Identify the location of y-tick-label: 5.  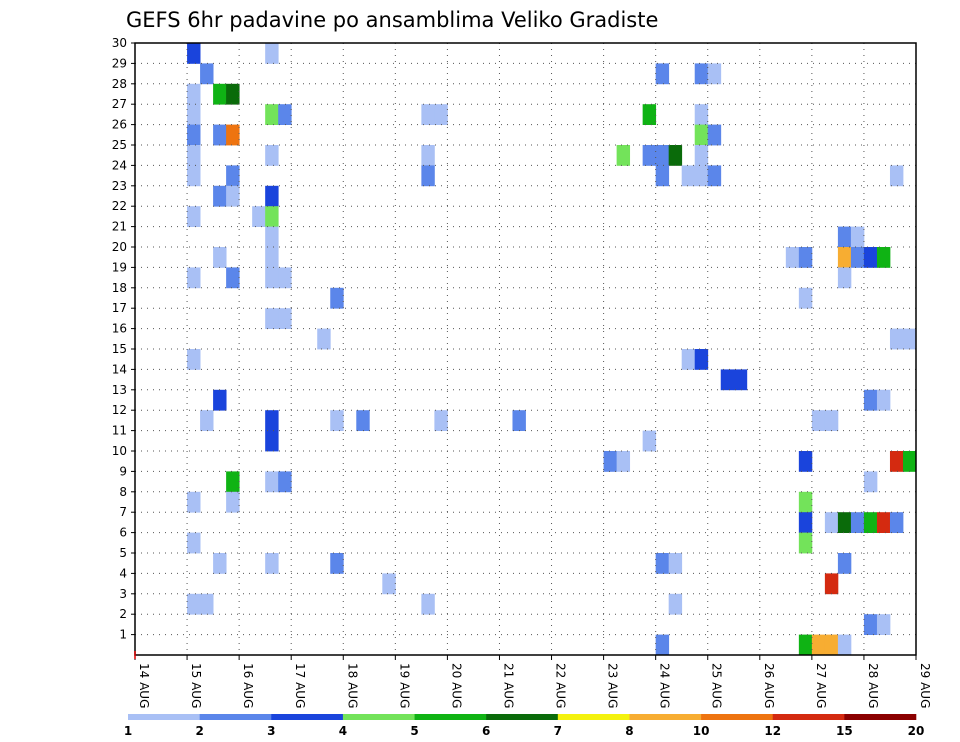
(123, 553).